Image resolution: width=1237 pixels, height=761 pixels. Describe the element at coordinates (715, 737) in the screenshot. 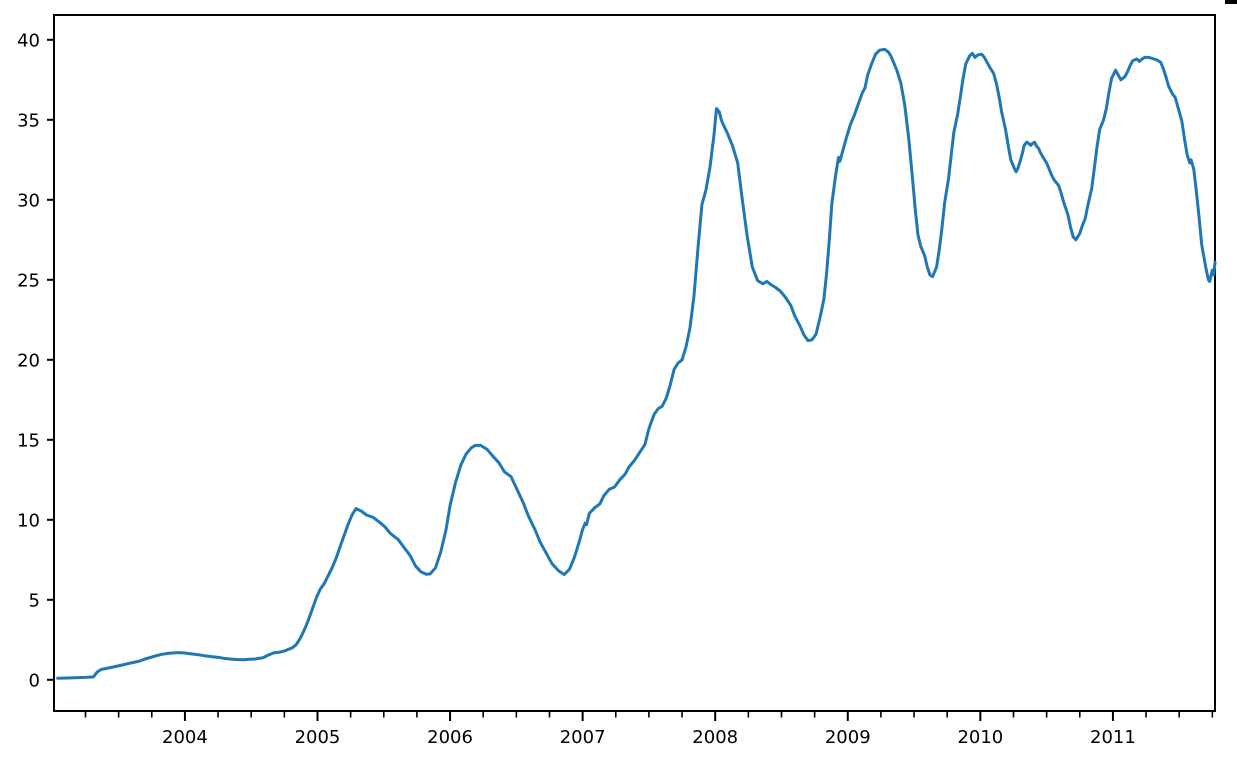

I see `x-tick-label: 2008` at that location.